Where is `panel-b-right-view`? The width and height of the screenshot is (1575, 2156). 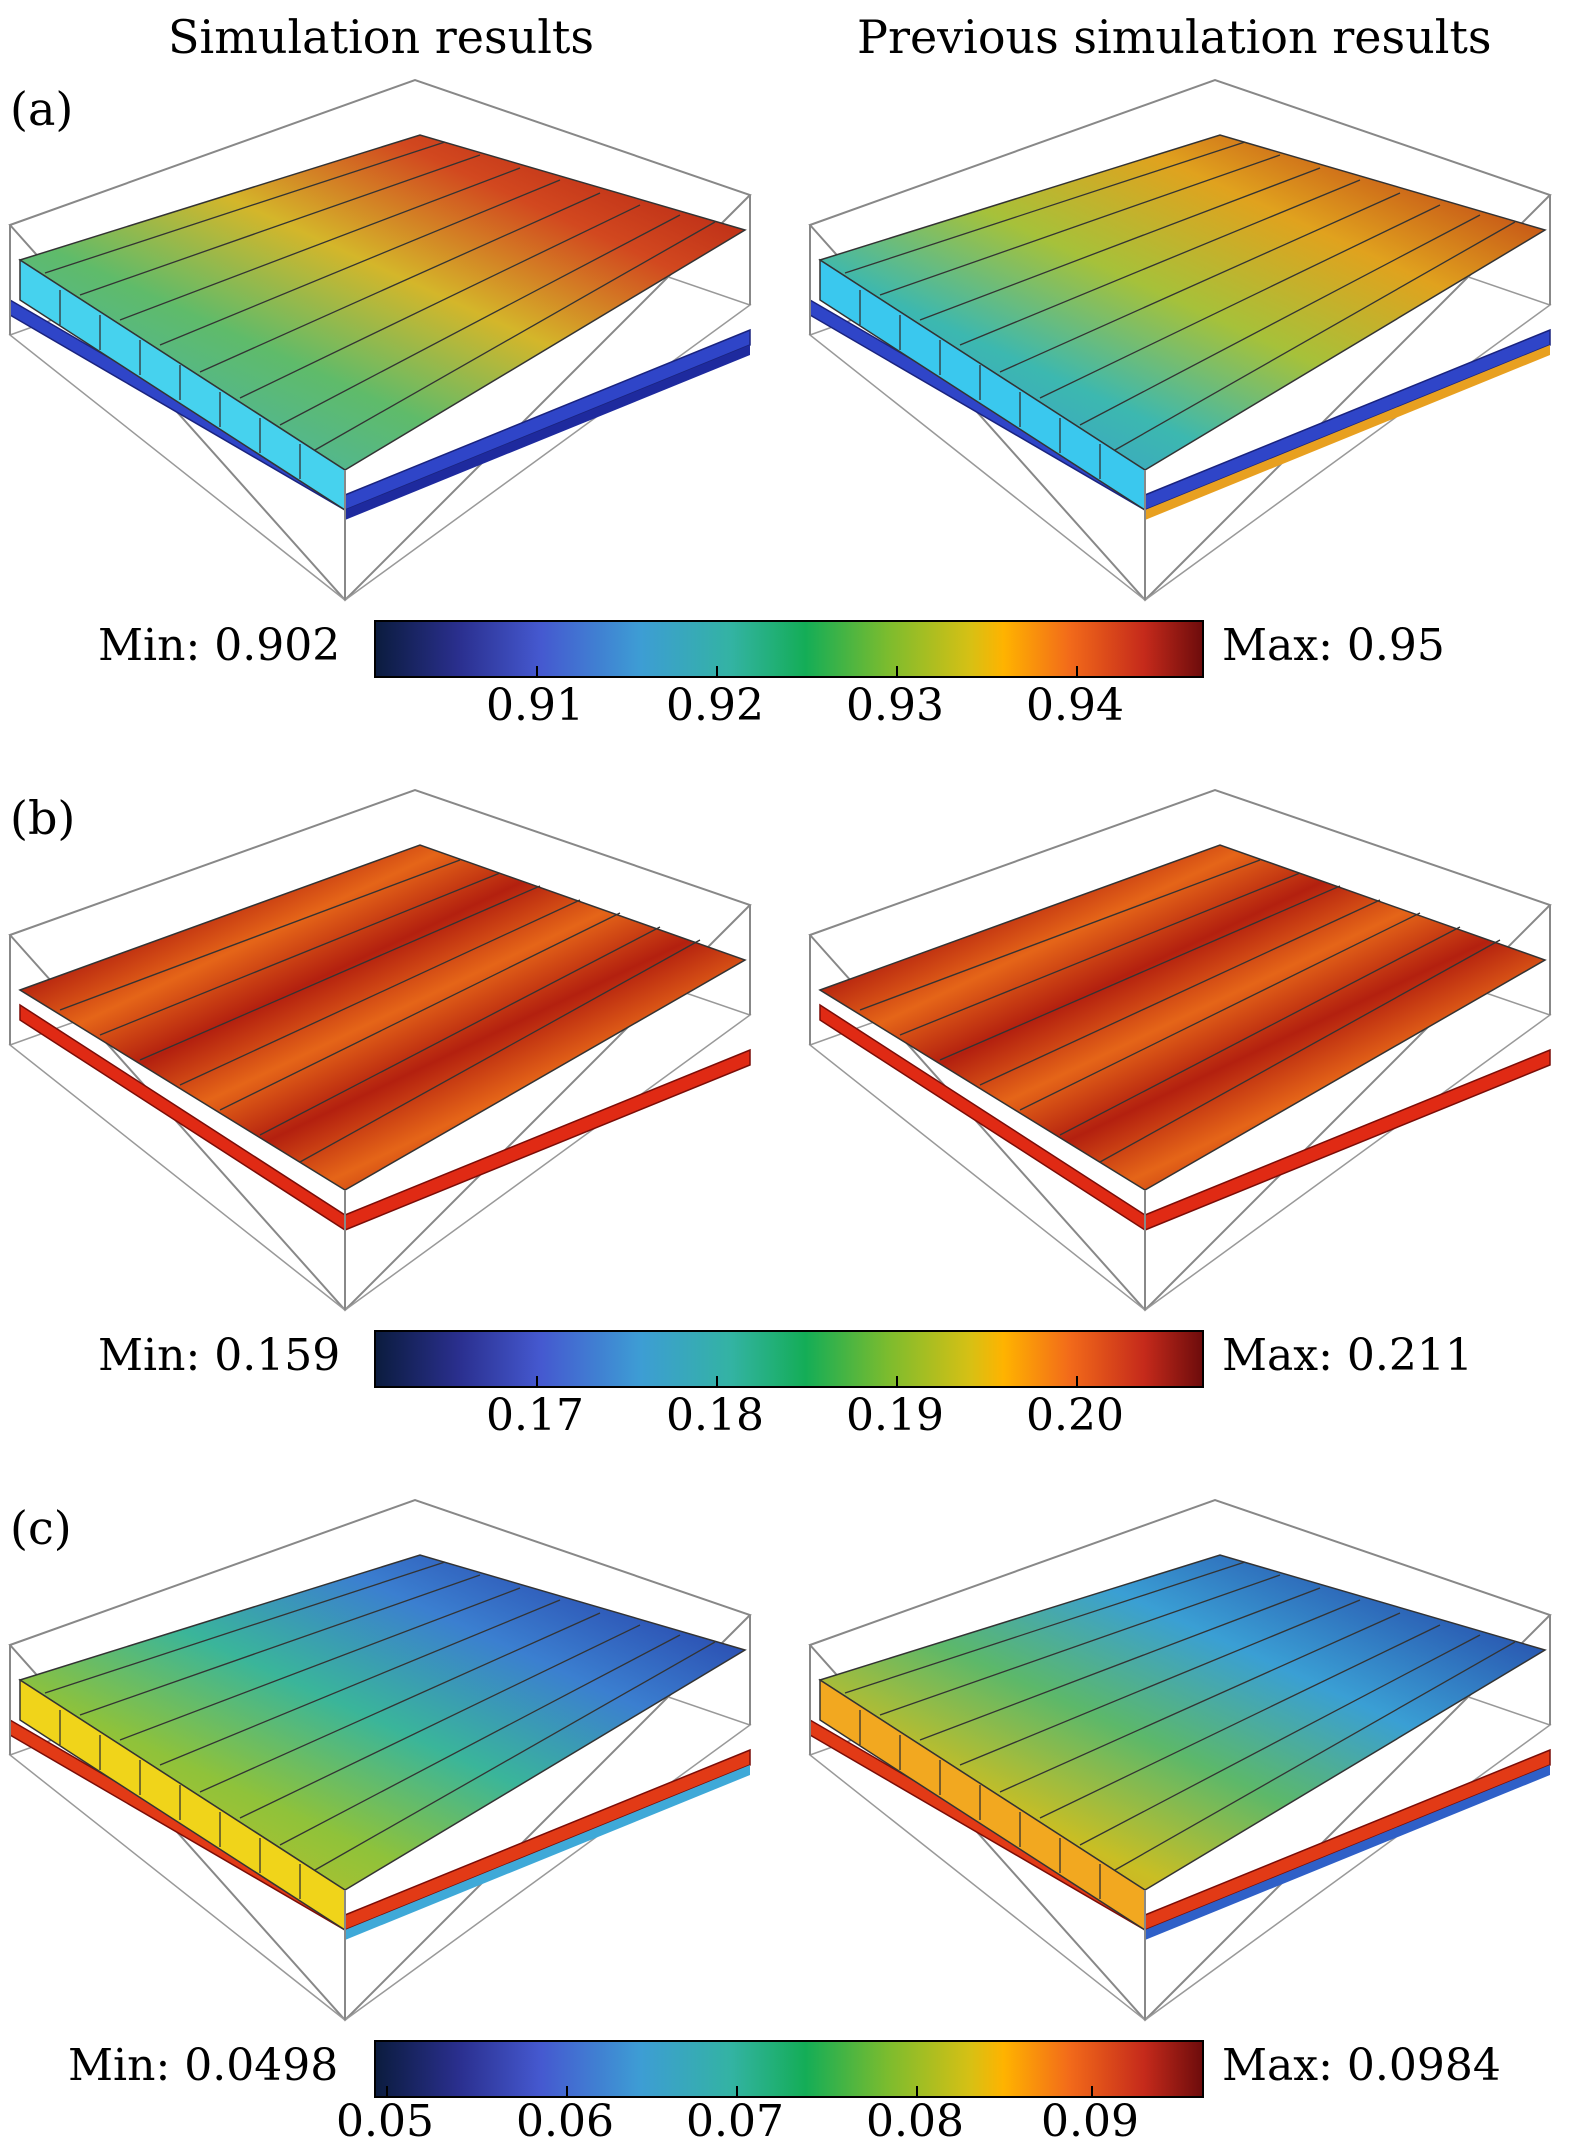 panel-b-right-view is located at coordinates (1180, 1050).